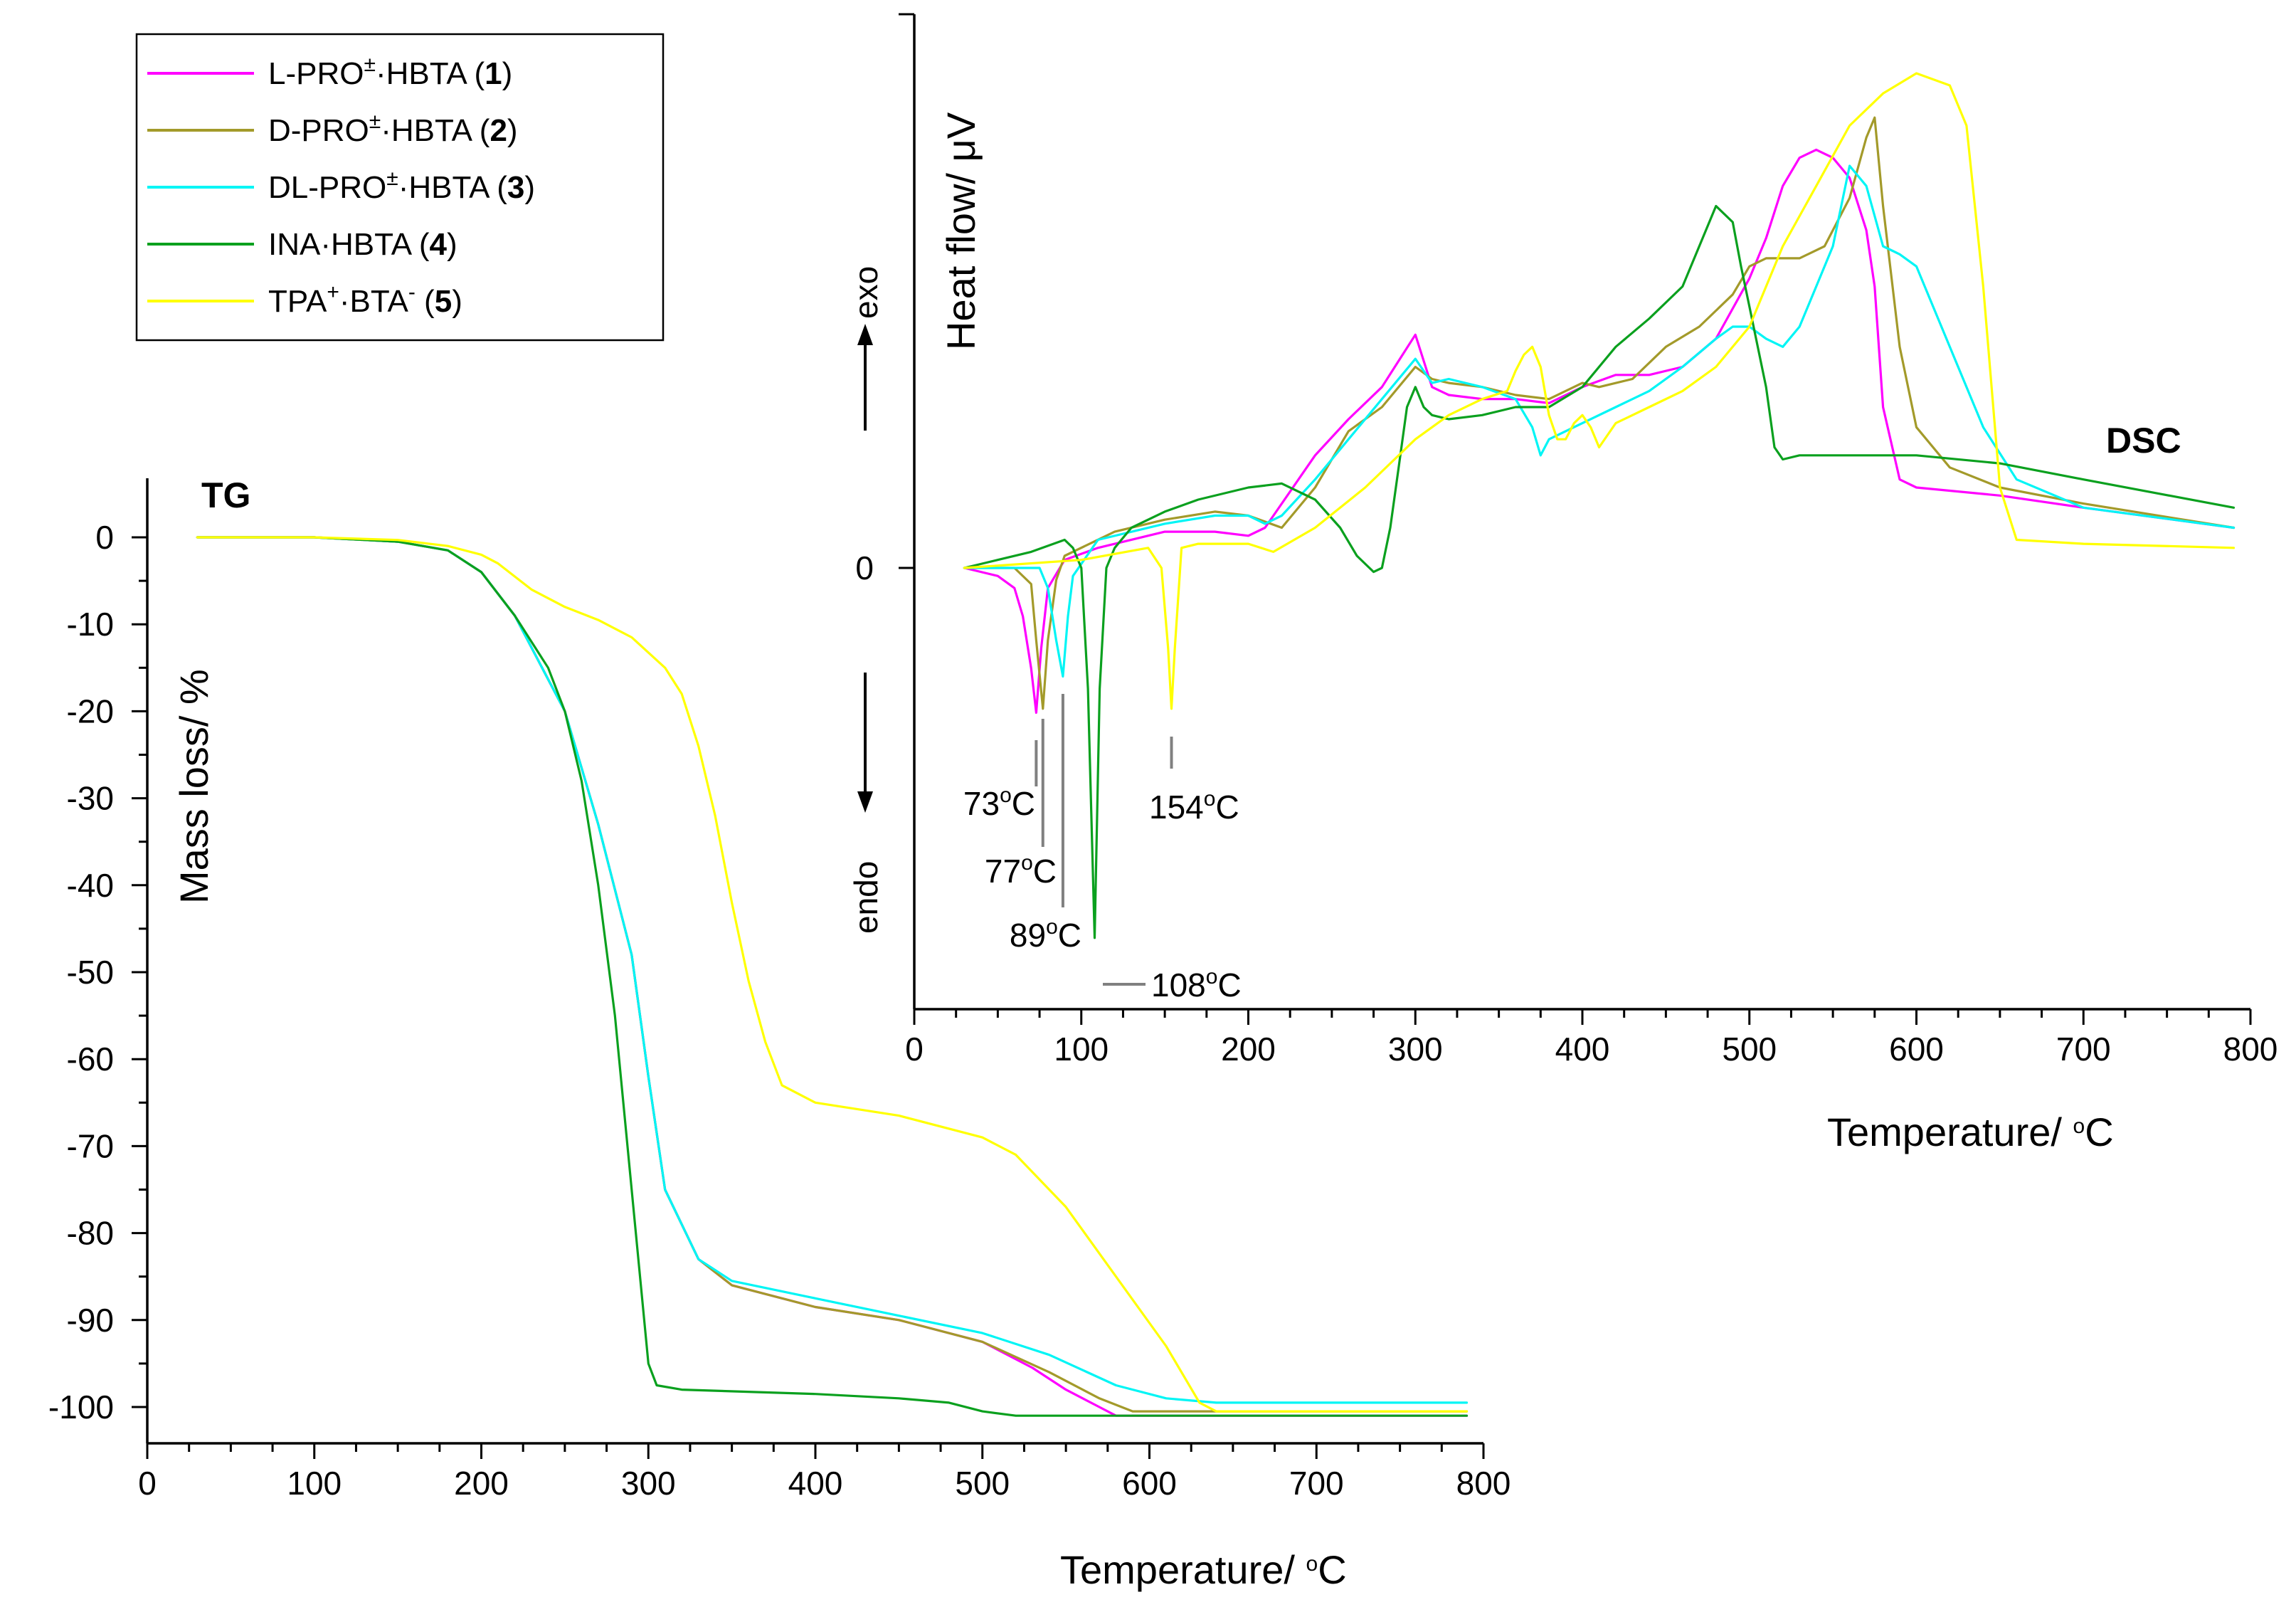  Describe the element at coordinates (365, 299) in the screenshot. I see `legend-label: TPA+·BTA- (5)` at that location.